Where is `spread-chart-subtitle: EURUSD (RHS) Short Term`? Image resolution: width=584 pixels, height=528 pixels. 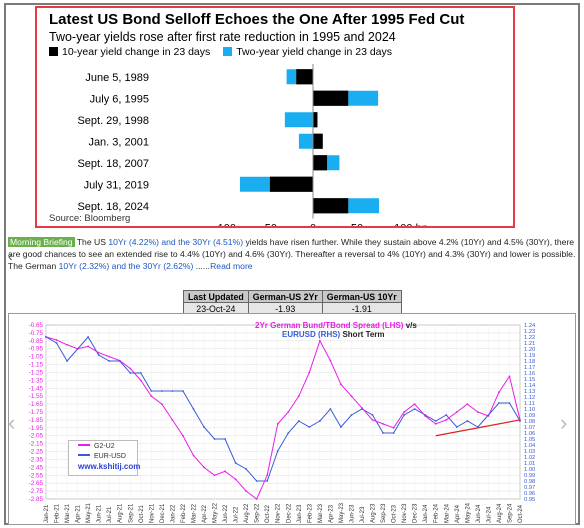
spread-chart-subtitle: EURUSD (RHS) Short Term is located at coordinates (333, 334).